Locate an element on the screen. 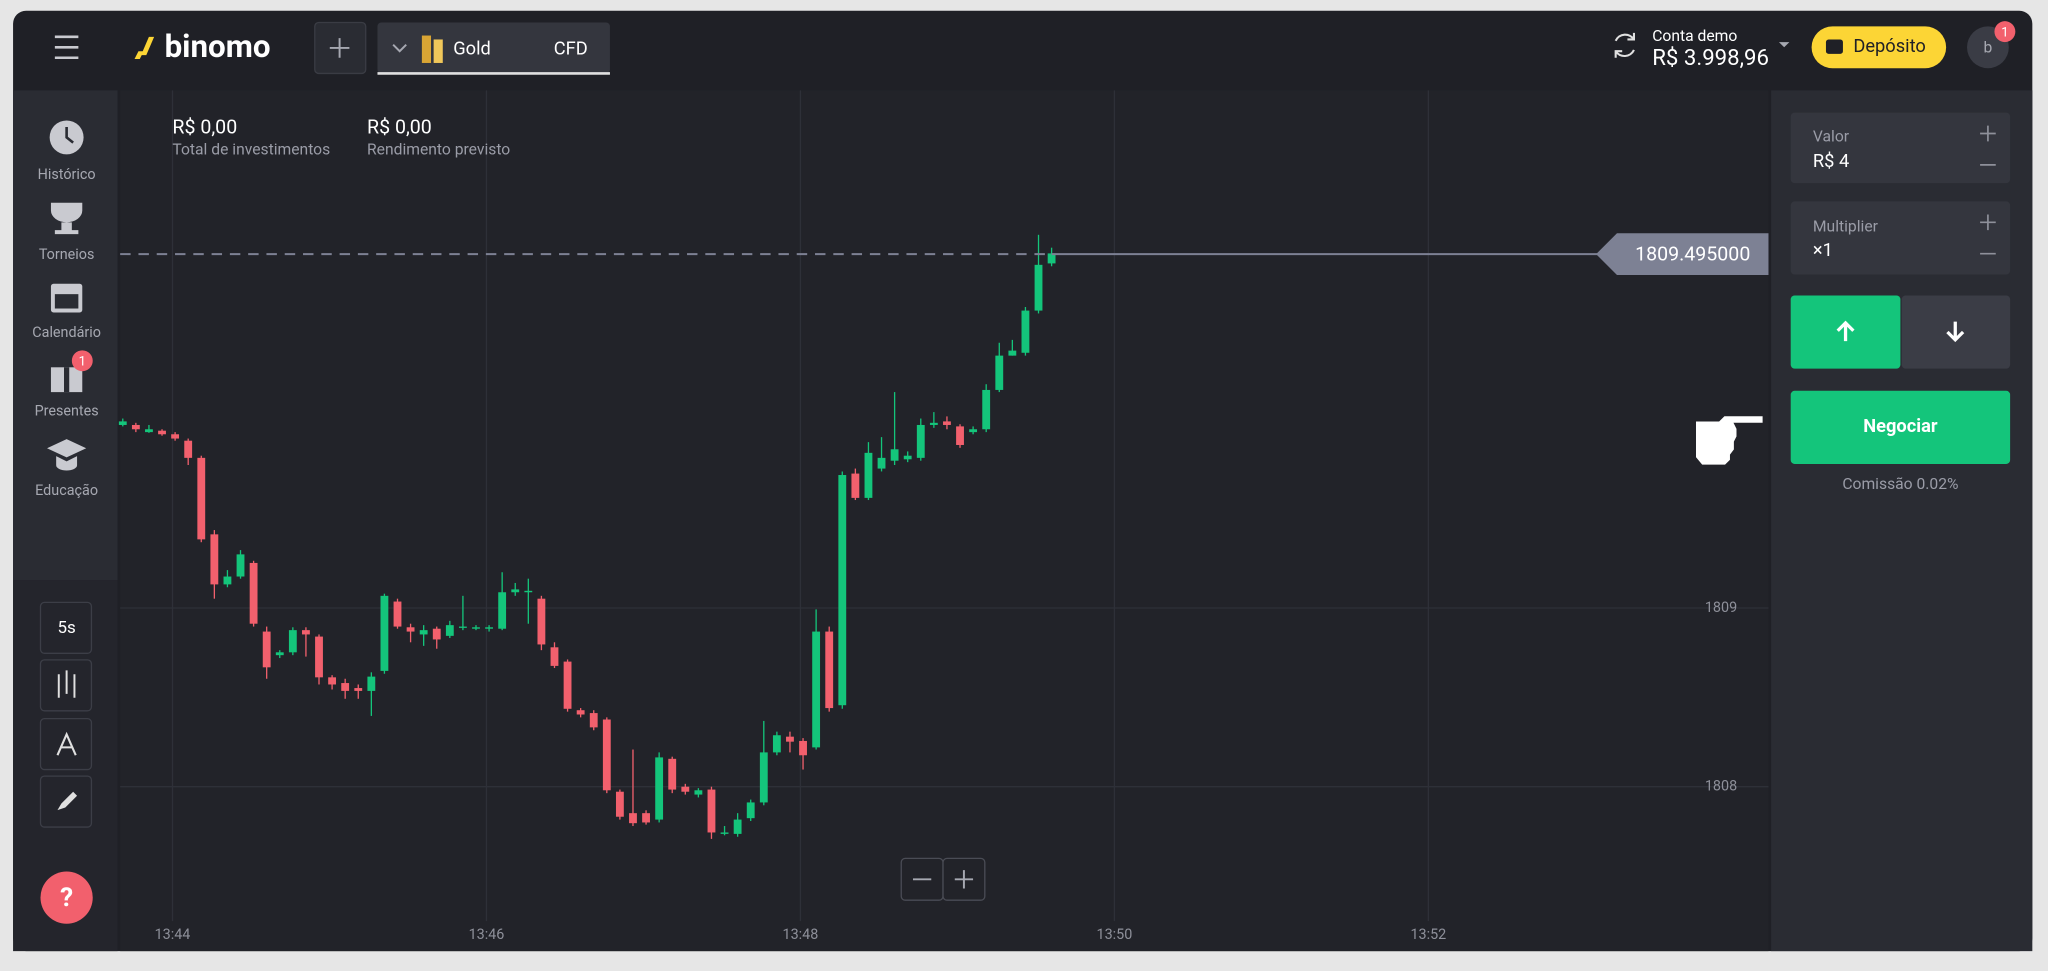 This screenshot has height=971, width=2048. deposit-label: Depósito is located at coordinates (1889, 46).